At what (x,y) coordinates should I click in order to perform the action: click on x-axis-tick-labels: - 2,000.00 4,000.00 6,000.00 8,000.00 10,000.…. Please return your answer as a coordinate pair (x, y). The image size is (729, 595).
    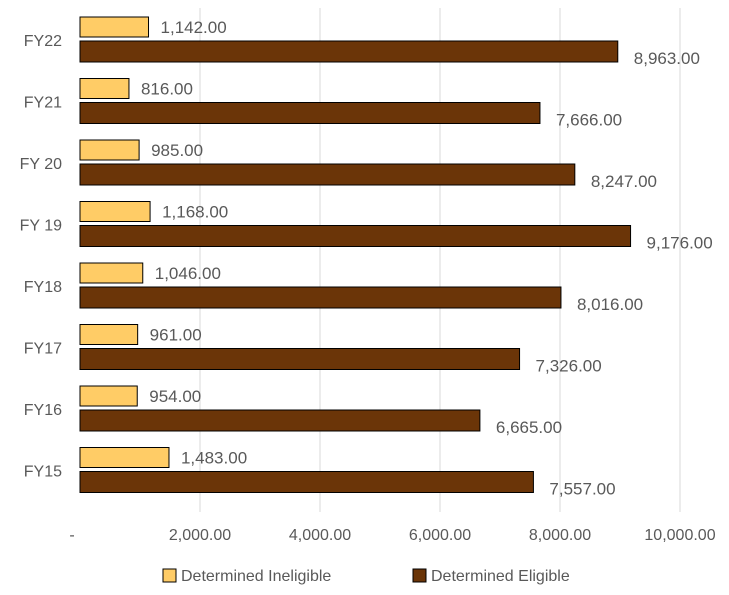
    Looking at the image, I should click on (392, 535).